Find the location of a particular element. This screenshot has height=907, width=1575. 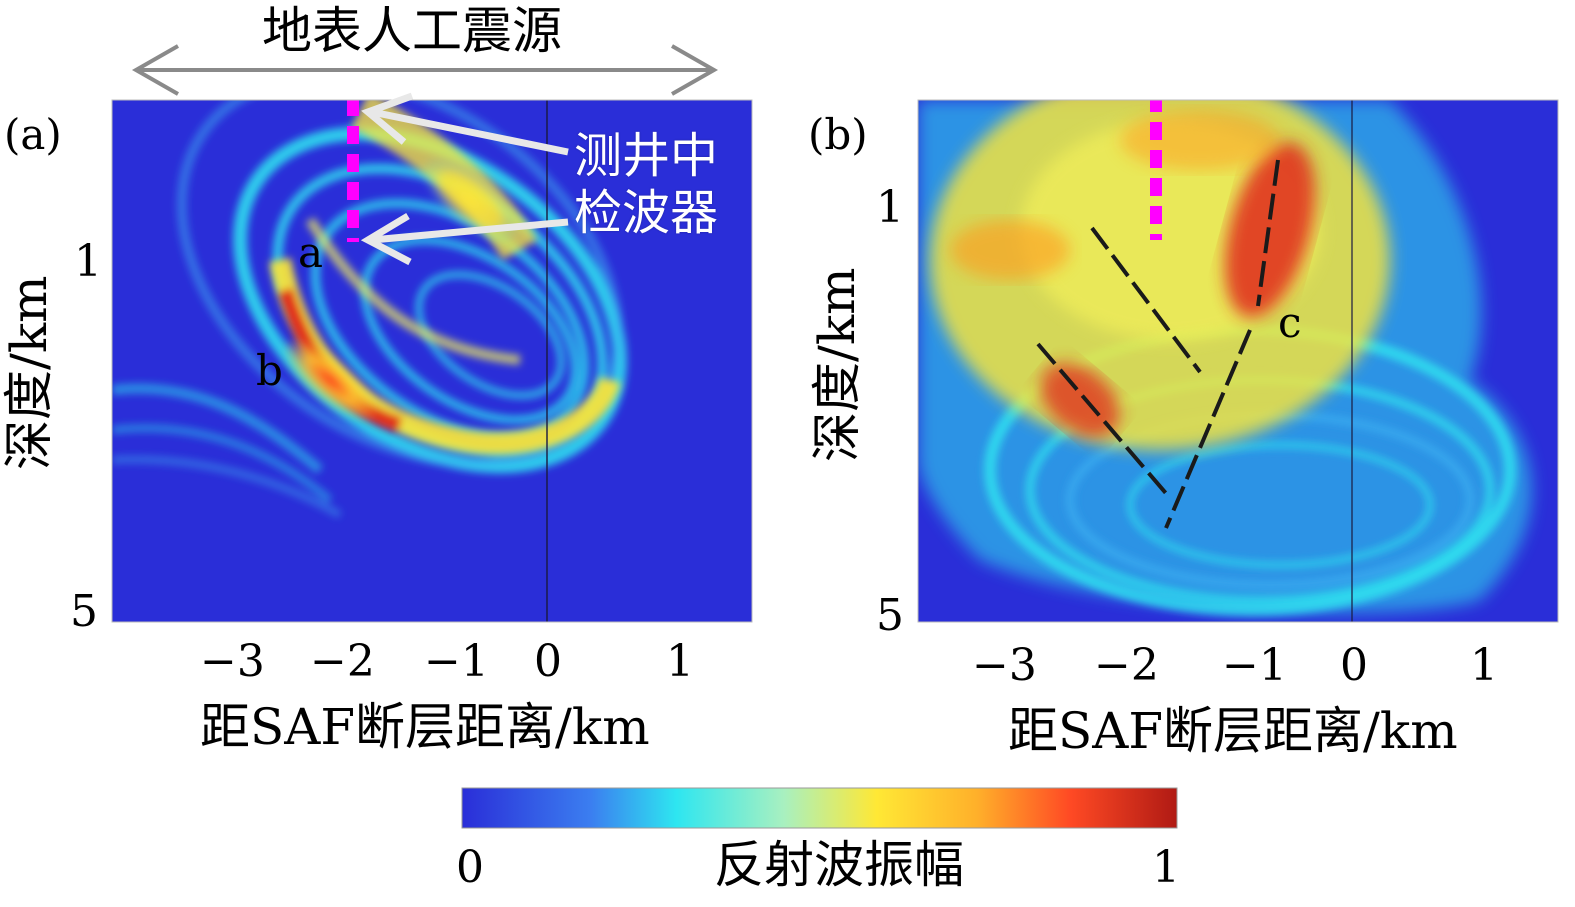

panel-b-ylabel: 深度/km is located at coordinates (837, 364).